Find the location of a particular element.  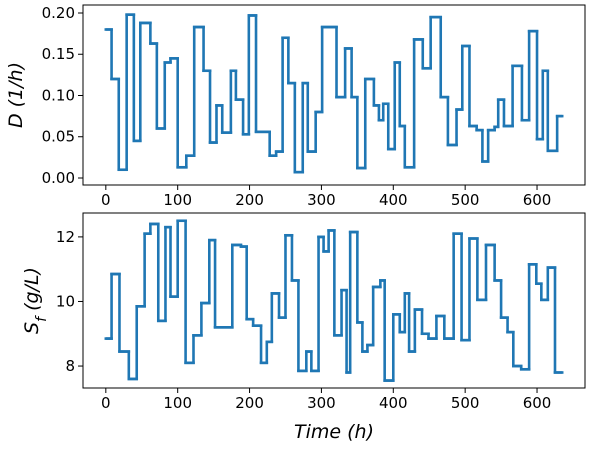

y-tick-label: 8 is located at coordinates (70, 366).